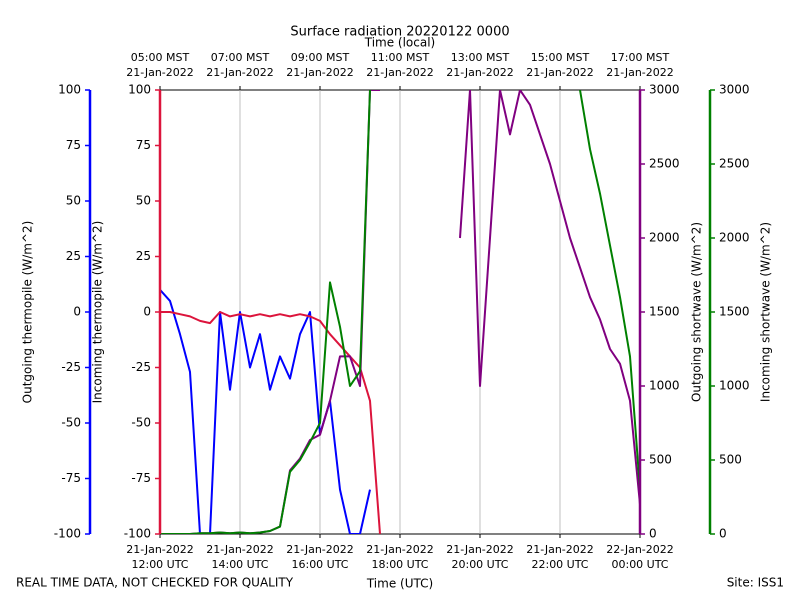 The image size is (800, 600). Describe the element at coordinates (560, 57) in the screenshot. I see `x-tick-label: 15:00 MST` at that location.